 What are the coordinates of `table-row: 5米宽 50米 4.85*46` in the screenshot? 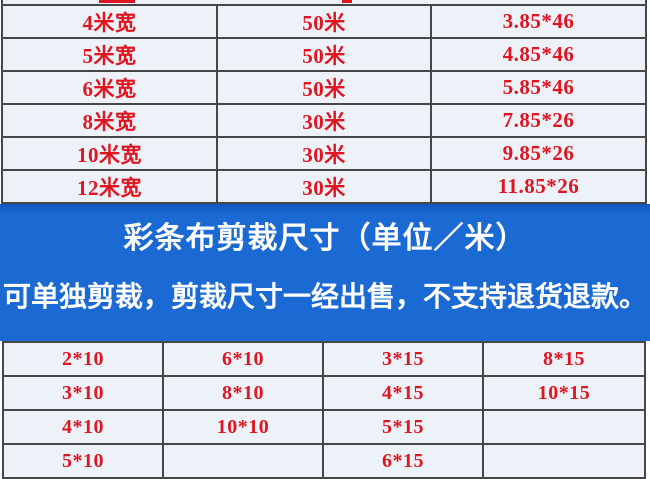 It's located at (324, 55).